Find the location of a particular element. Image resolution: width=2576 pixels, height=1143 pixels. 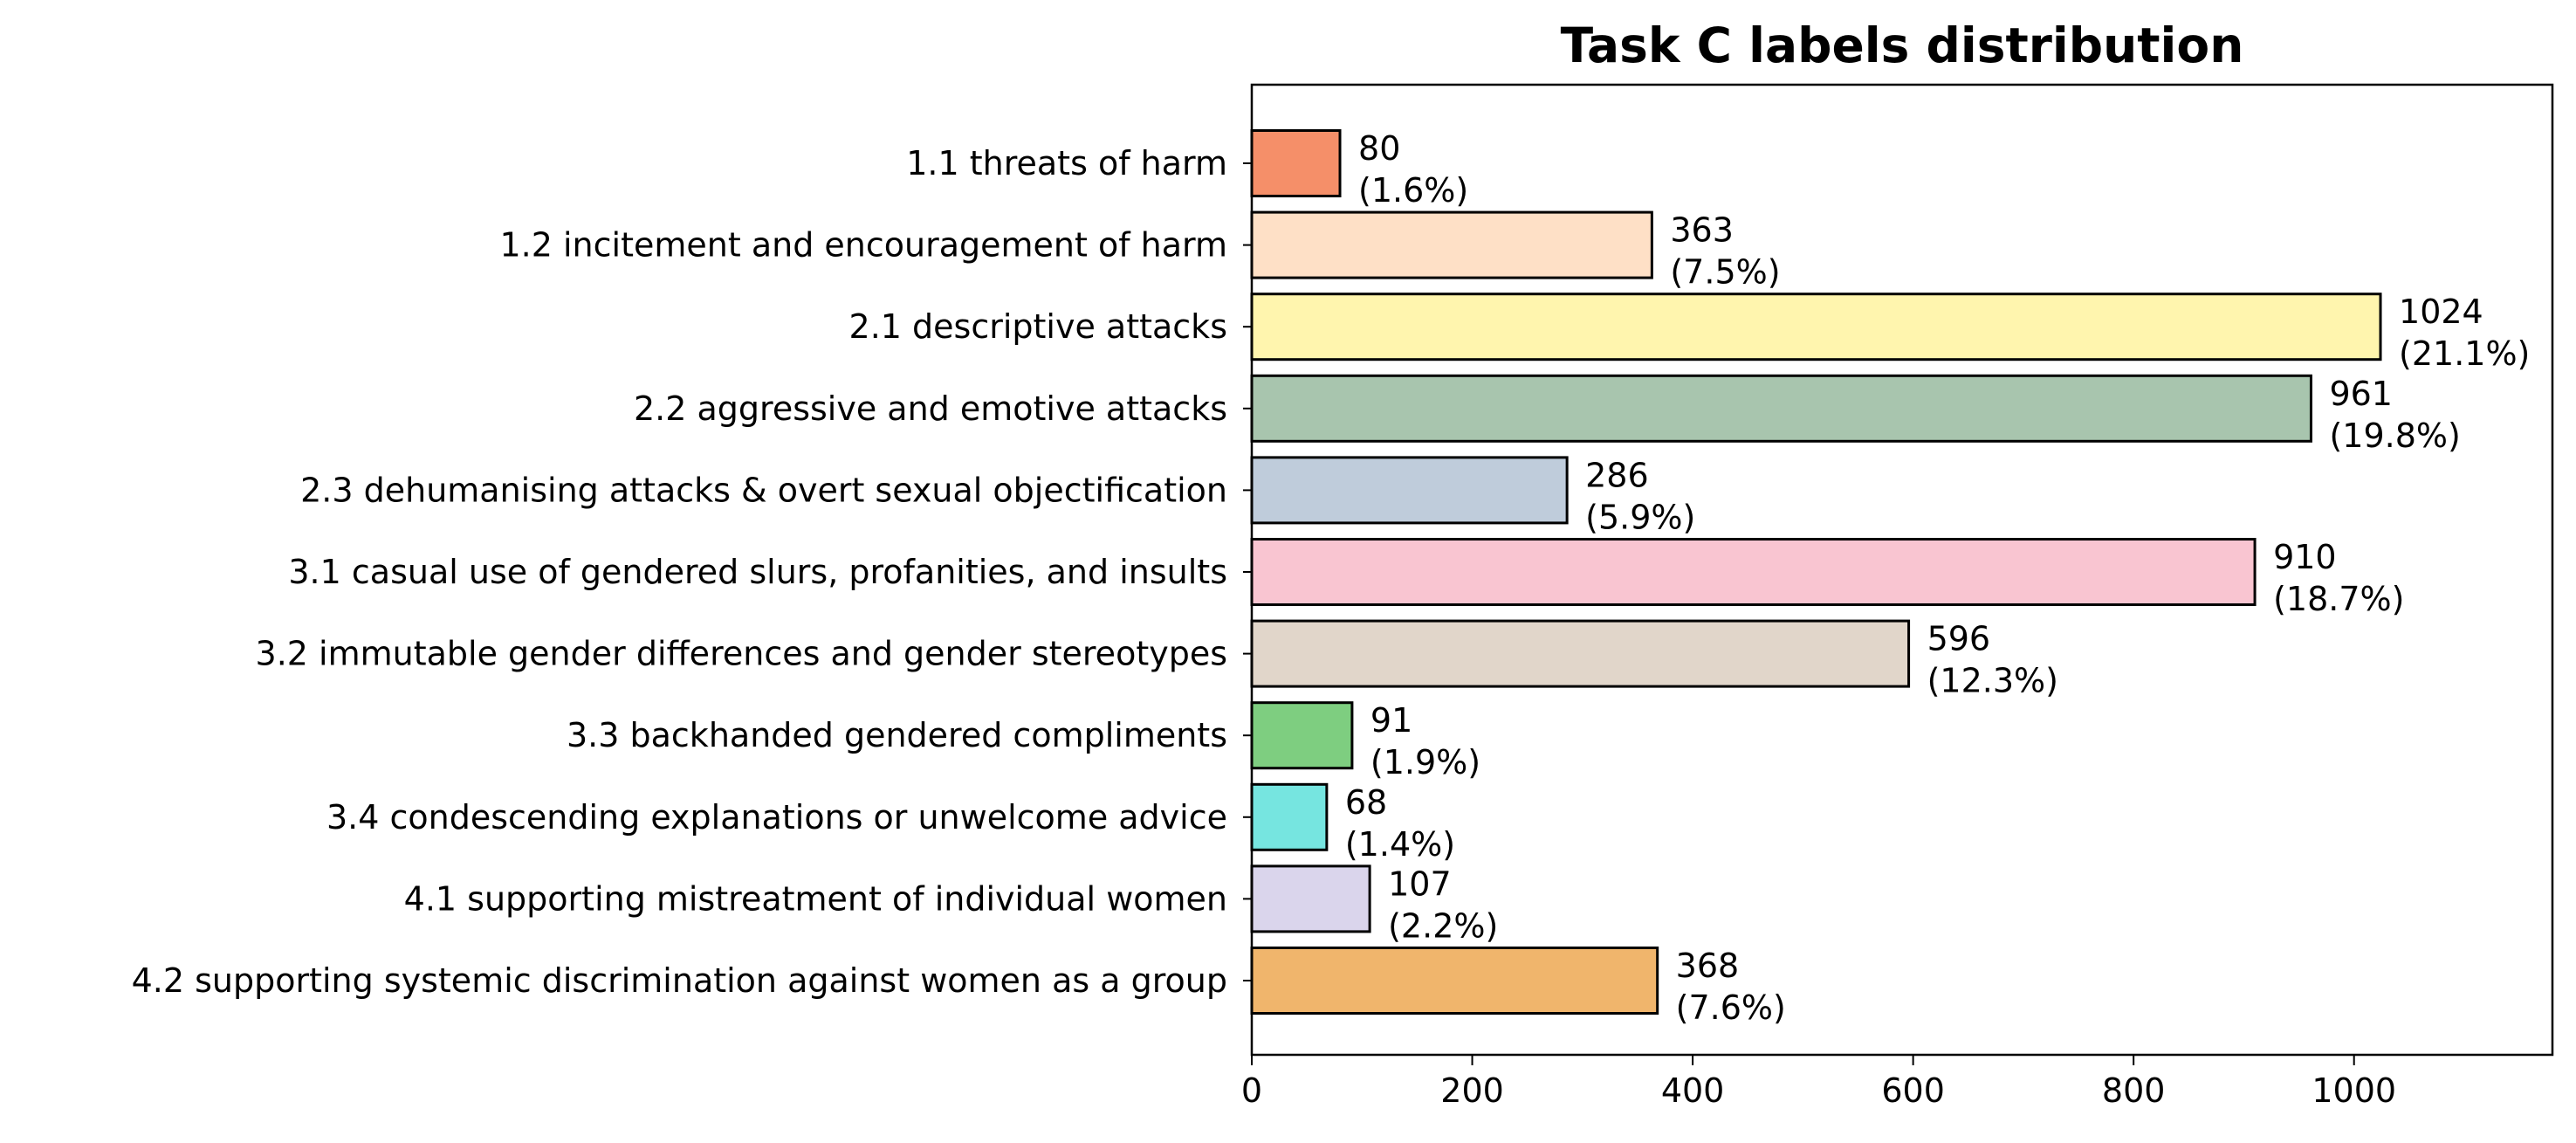

x-tick-label: 0 is located at coordinates (1252, 1091).